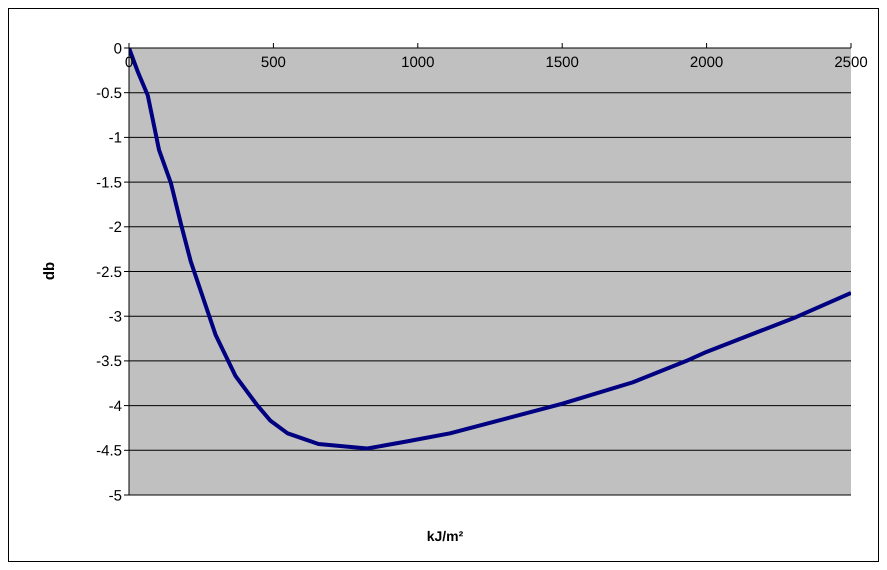 Image resolution: width=887 pixels, height=570 pixels. Describe the element at coordinates (417, 62) in the screenshot. I see `x-tick-label: 1000` at that location.